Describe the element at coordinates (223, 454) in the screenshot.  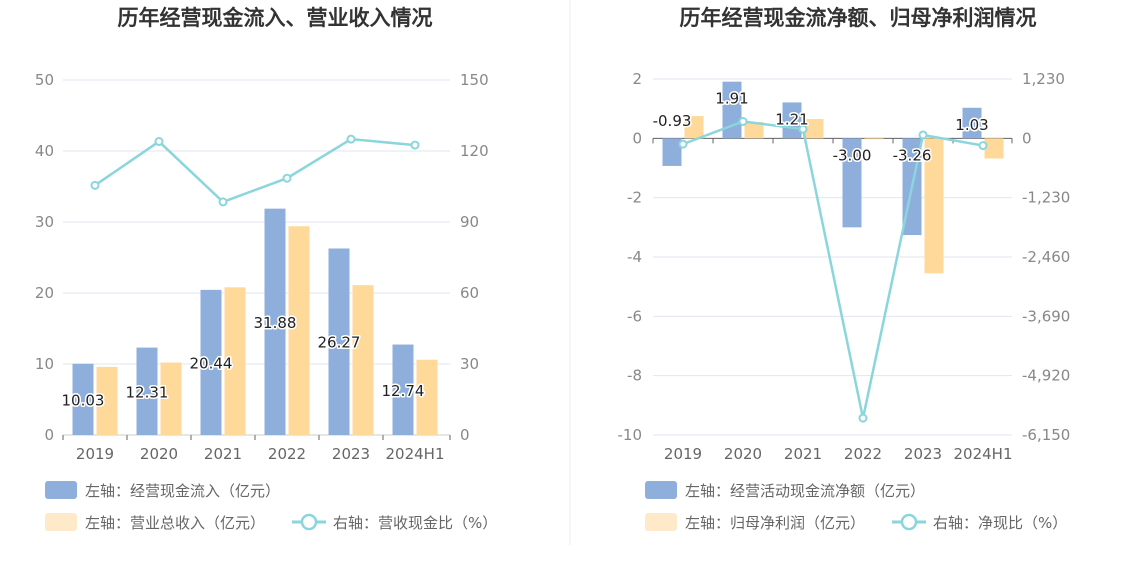
I see `x-axis-tick: 2021` at that location.